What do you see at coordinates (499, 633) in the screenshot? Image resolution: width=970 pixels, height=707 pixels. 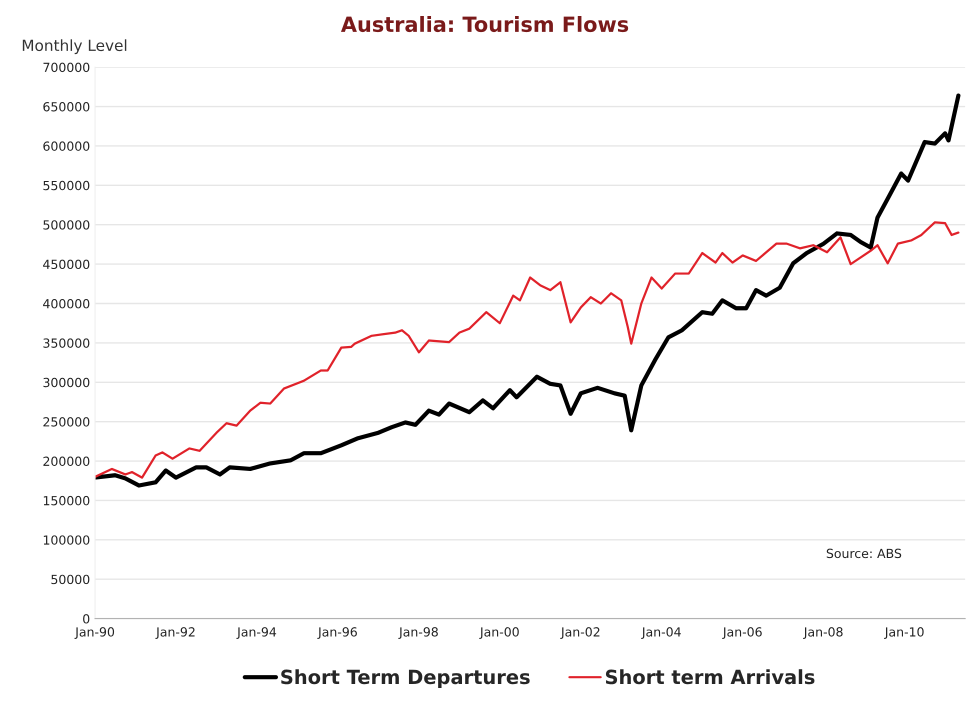 I see `x-tick-label: Jan-00` at bounding box center [499, 633].